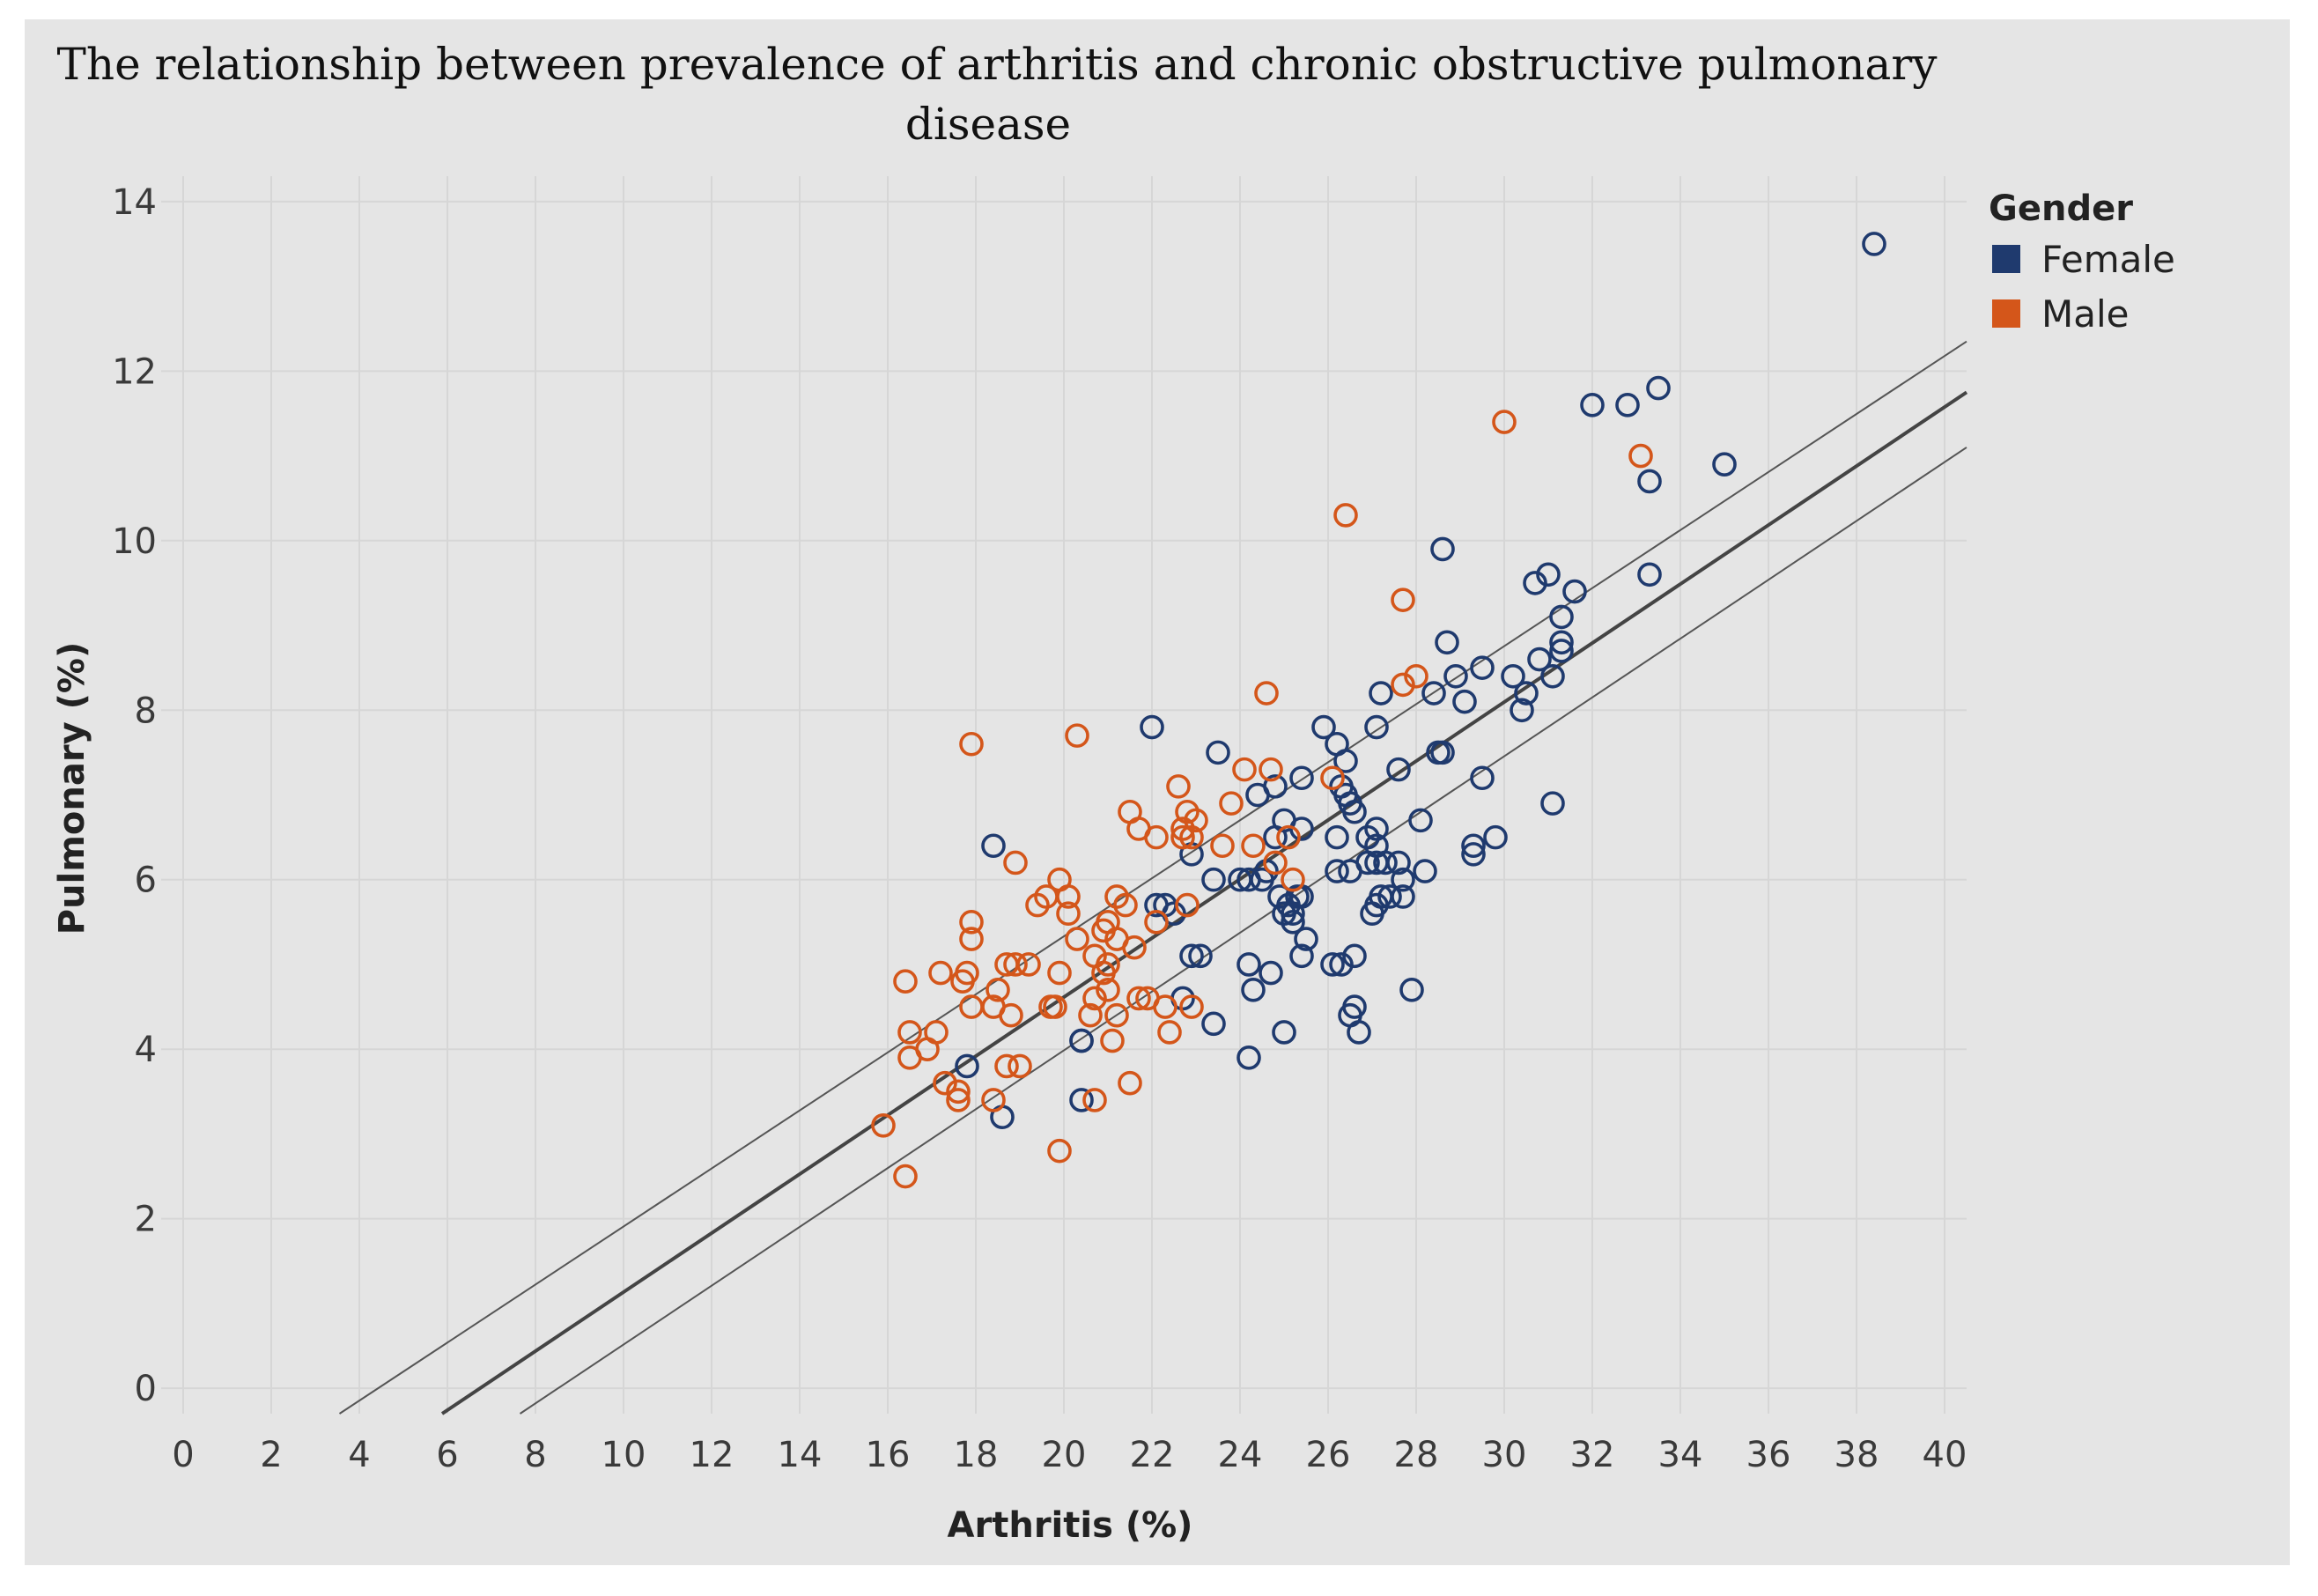 The image size is (2318, 1596). I want to click on legend: Gender Female Male, so click(2082, 262).